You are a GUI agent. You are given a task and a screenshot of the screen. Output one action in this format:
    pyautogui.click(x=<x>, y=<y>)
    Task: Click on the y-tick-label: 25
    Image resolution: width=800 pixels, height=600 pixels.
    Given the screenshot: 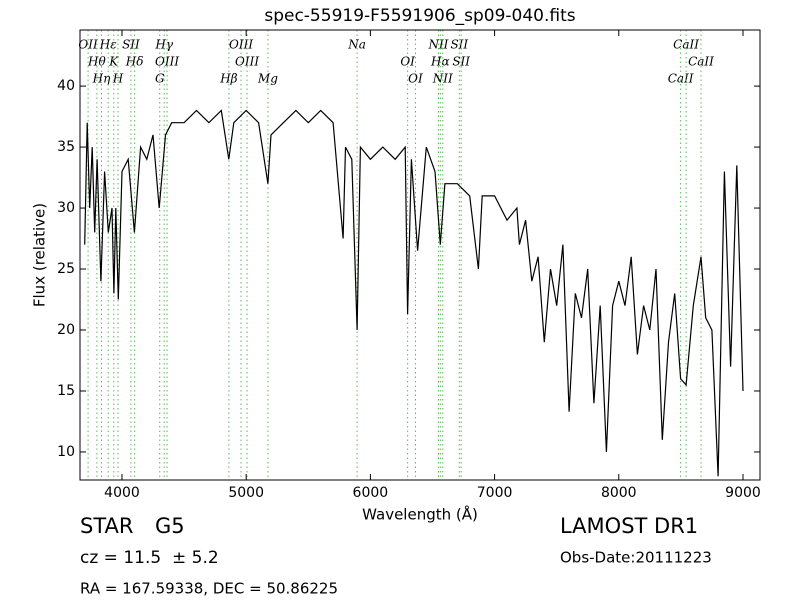 What is the action you would take?
    pyautogui.click(x=66, y=269)
    